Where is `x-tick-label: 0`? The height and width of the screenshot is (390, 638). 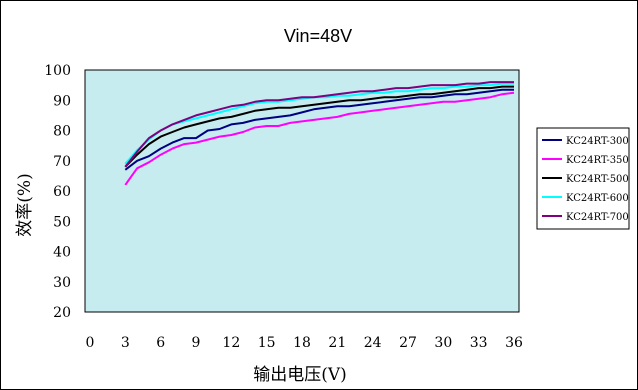
x-tick-label: 0 is located at coordinates (90, 343).